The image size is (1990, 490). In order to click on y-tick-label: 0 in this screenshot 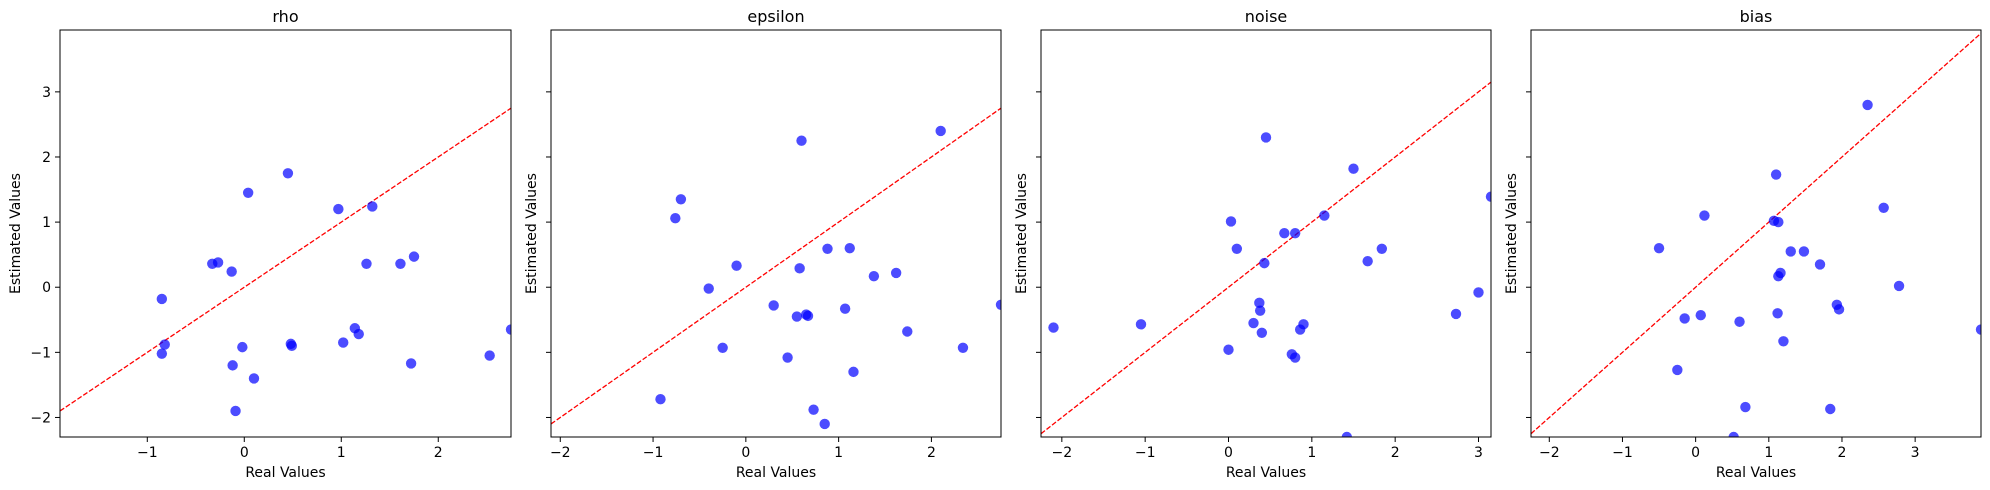, I will do `click(46, 288)`.